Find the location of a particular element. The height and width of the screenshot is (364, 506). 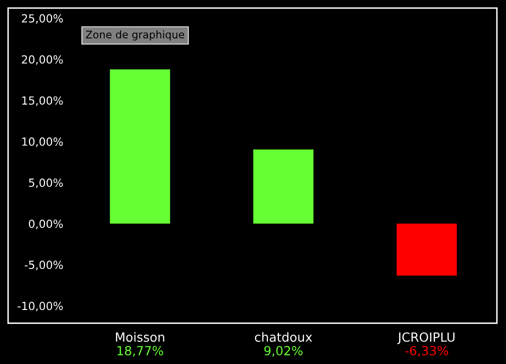

x-tick-label: chatdoux is located at coordinates (283, 337).